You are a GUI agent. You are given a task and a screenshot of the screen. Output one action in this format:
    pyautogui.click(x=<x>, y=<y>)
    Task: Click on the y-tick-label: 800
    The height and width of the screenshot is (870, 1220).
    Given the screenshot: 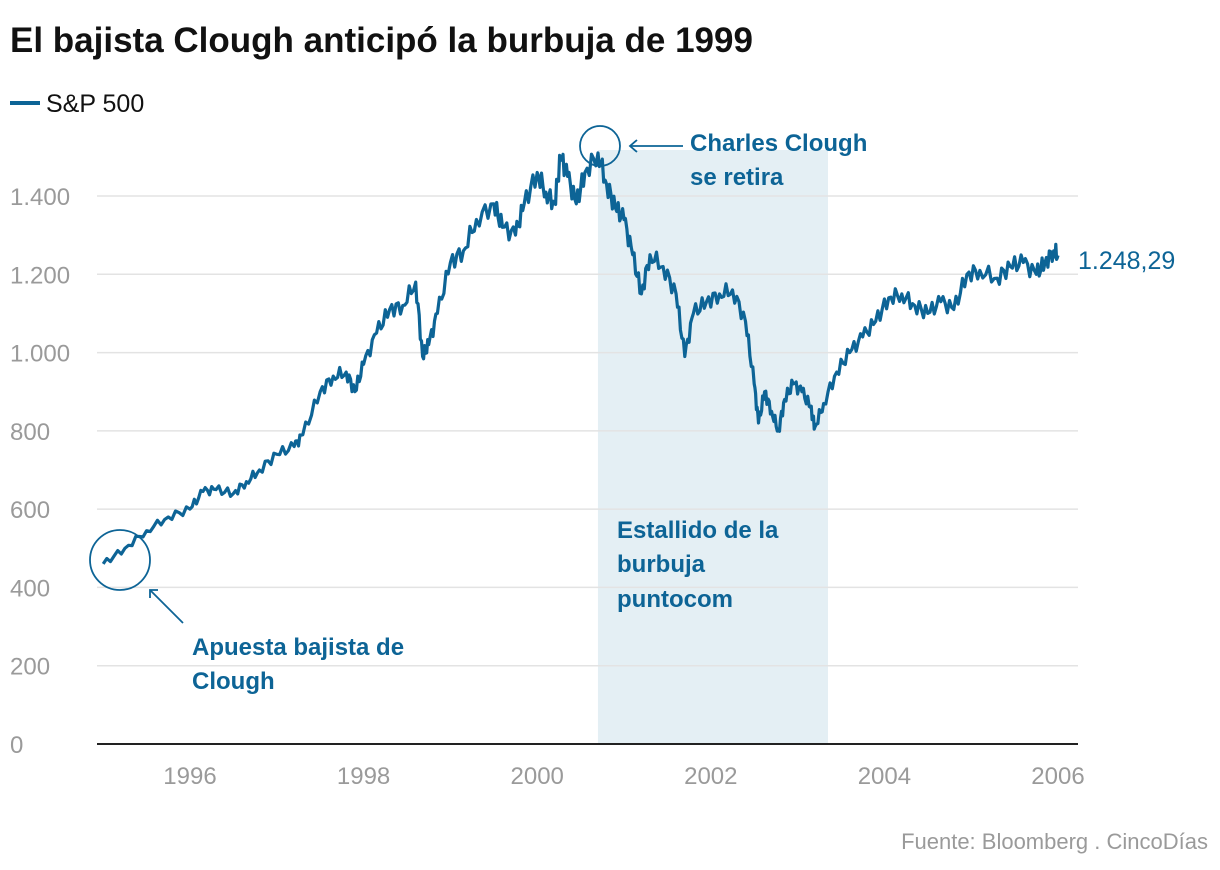 What is the action you would take?
    pyautogui.click(x=30, y=432)
    